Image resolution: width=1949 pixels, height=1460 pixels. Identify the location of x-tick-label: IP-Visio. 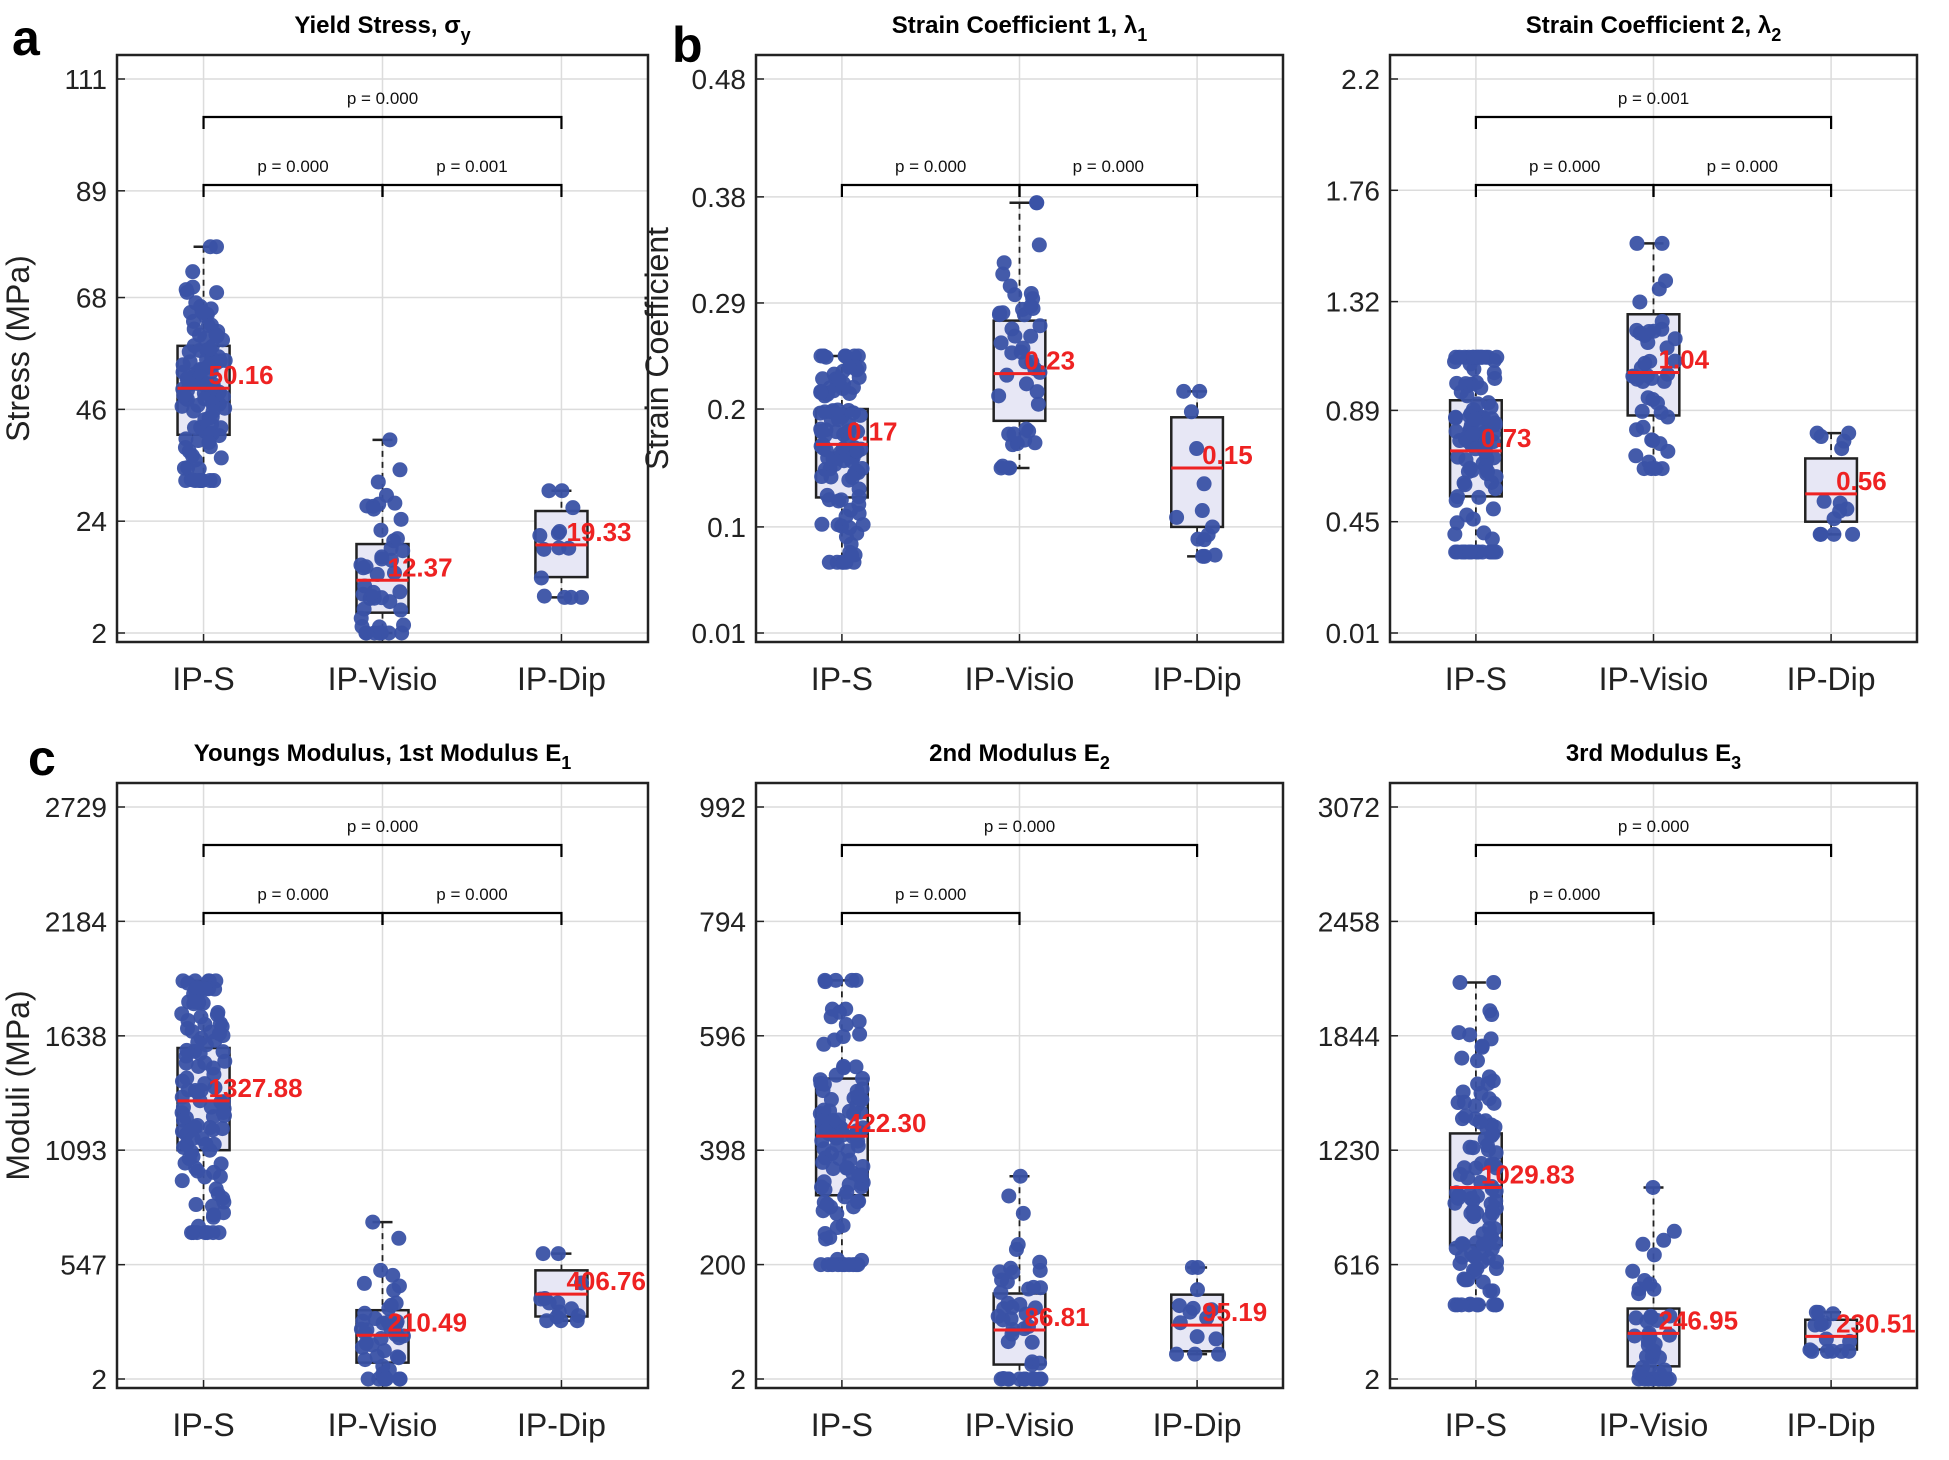
(383, 1425).